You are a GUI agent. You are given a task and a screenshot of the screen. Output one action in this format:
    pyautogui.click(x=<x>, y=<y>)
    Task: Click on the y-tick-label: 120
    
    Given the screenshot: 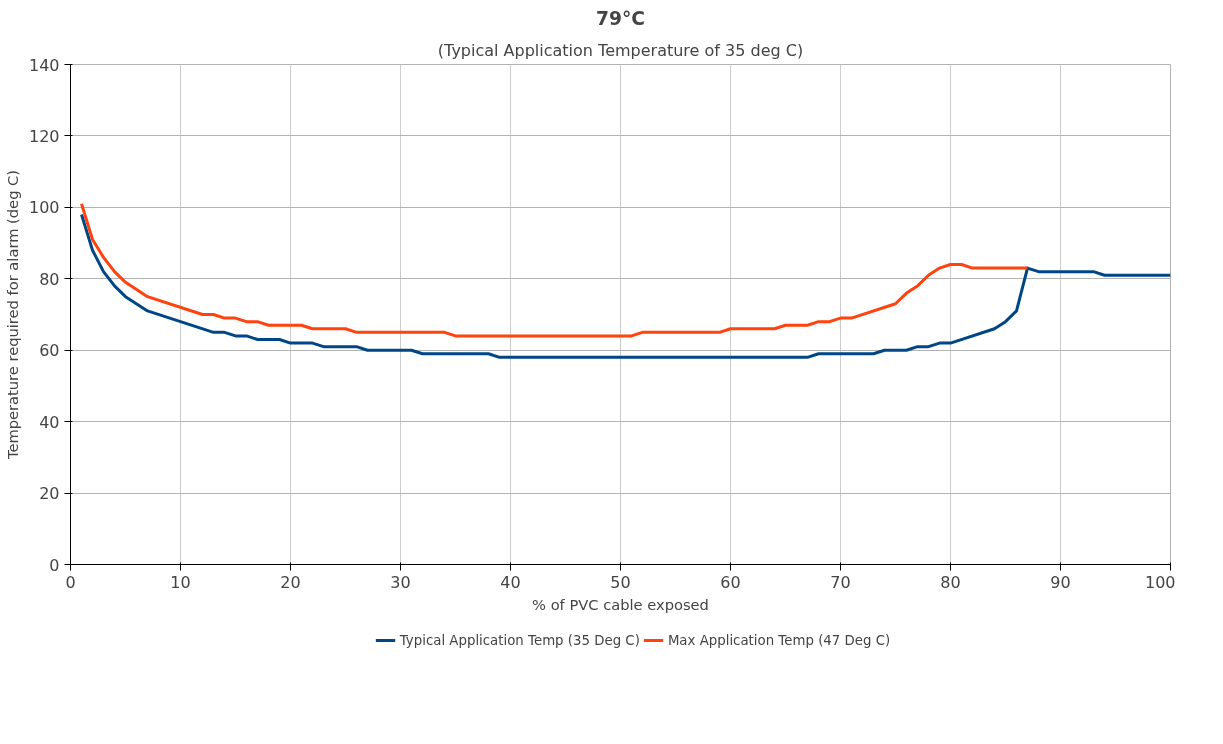 What is the action you would take?
    pyautogui.click(x=44, y=136)
    